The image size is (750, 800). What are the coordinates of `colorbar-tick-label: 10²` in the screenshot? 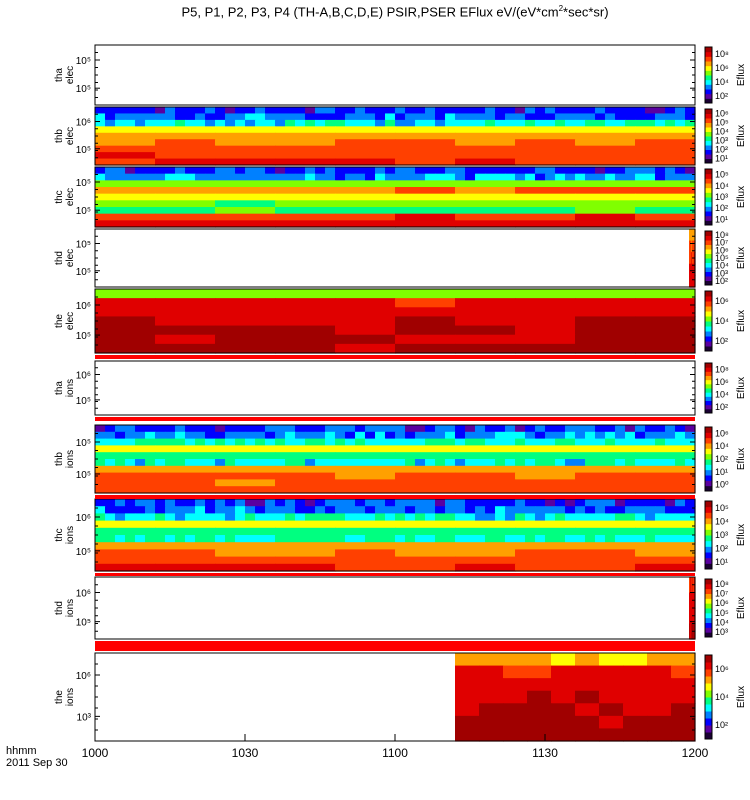 It's located at (721, 281).